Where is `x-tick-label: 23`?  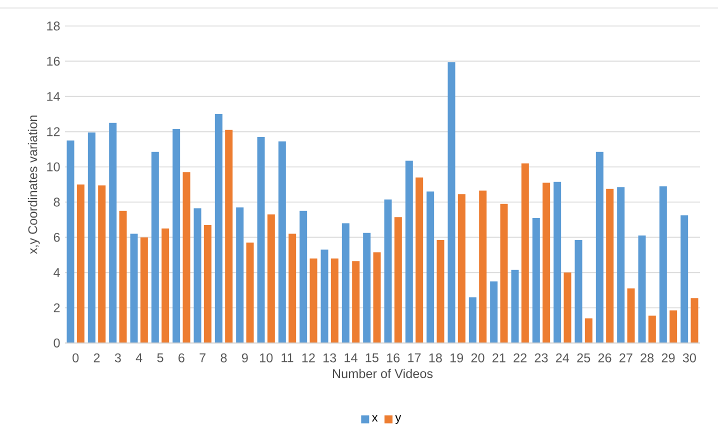 x-tick-label: 23 is located at coordinates (541, 357).